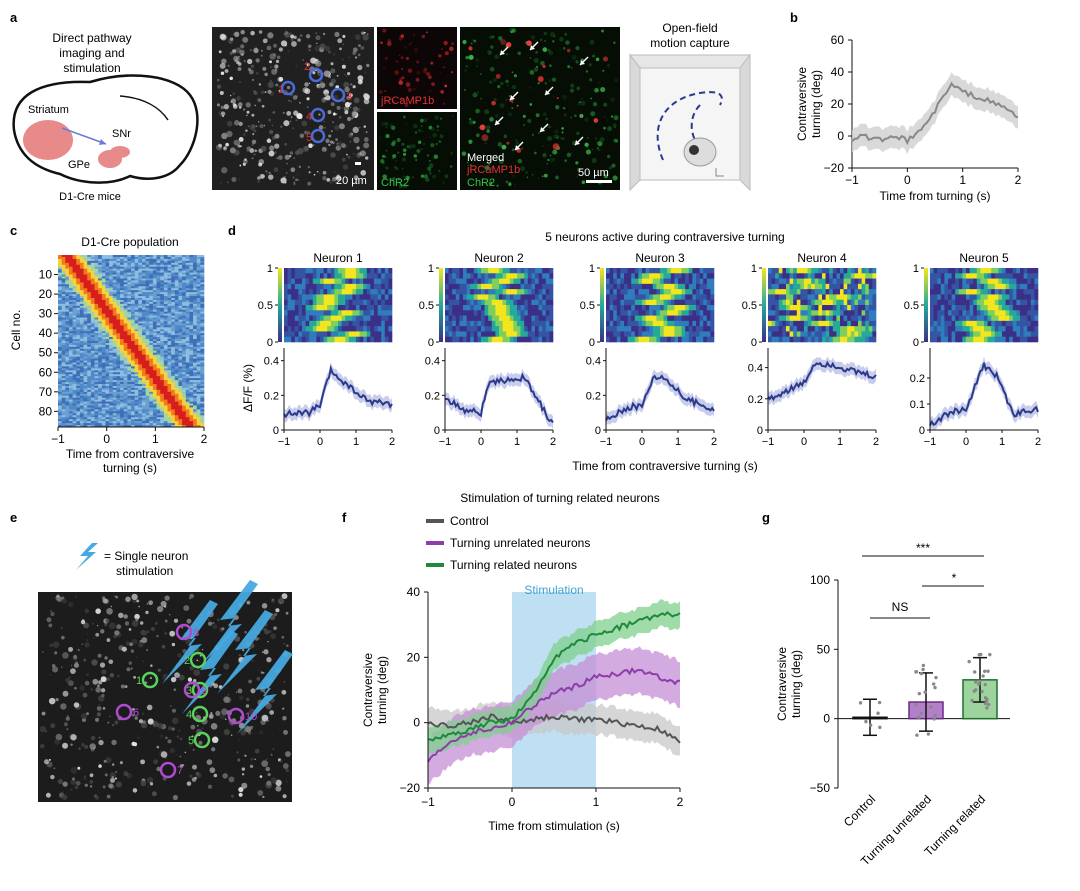 Image resolution: width=1080 pixels, height=891 pixels. What do you see at coordinates (816, 104) in the screenshot?
I see `panel-b-ylabel-line2: turning (deg)` at bounding box center [816, 104].